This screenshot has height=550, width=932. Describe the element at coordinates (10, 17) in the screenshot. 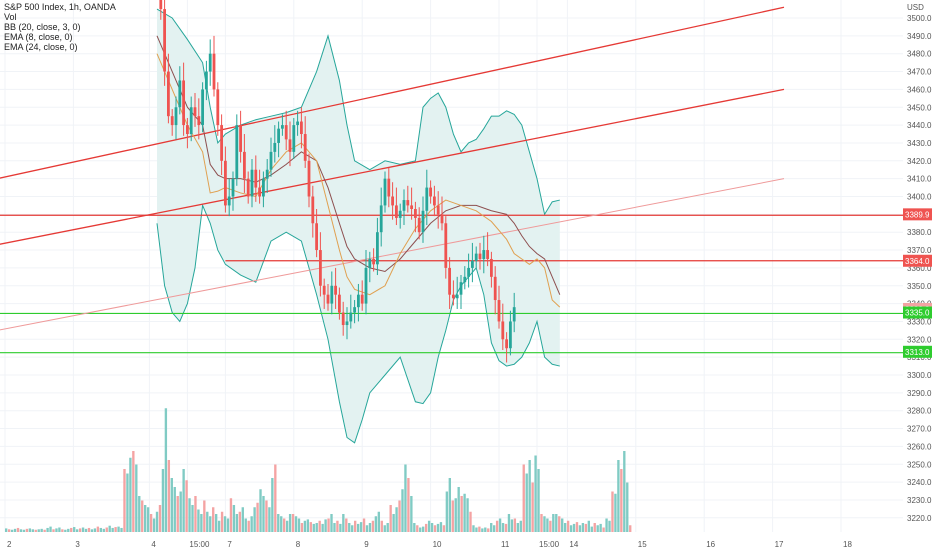

I see `legend-vol: Vol` at that location.